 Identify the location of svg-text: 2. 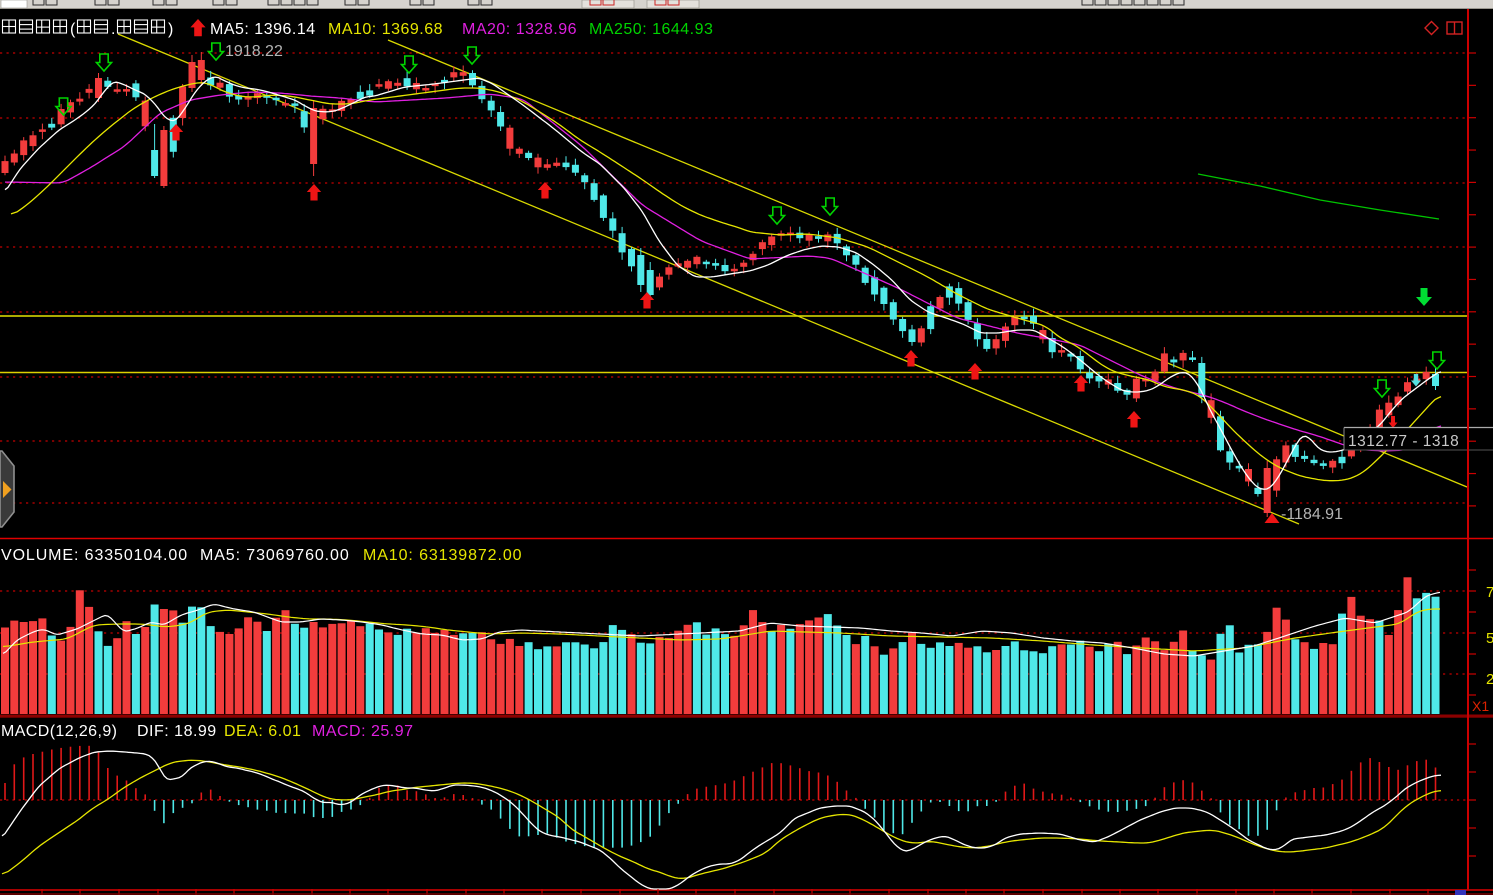
(1489, 679).